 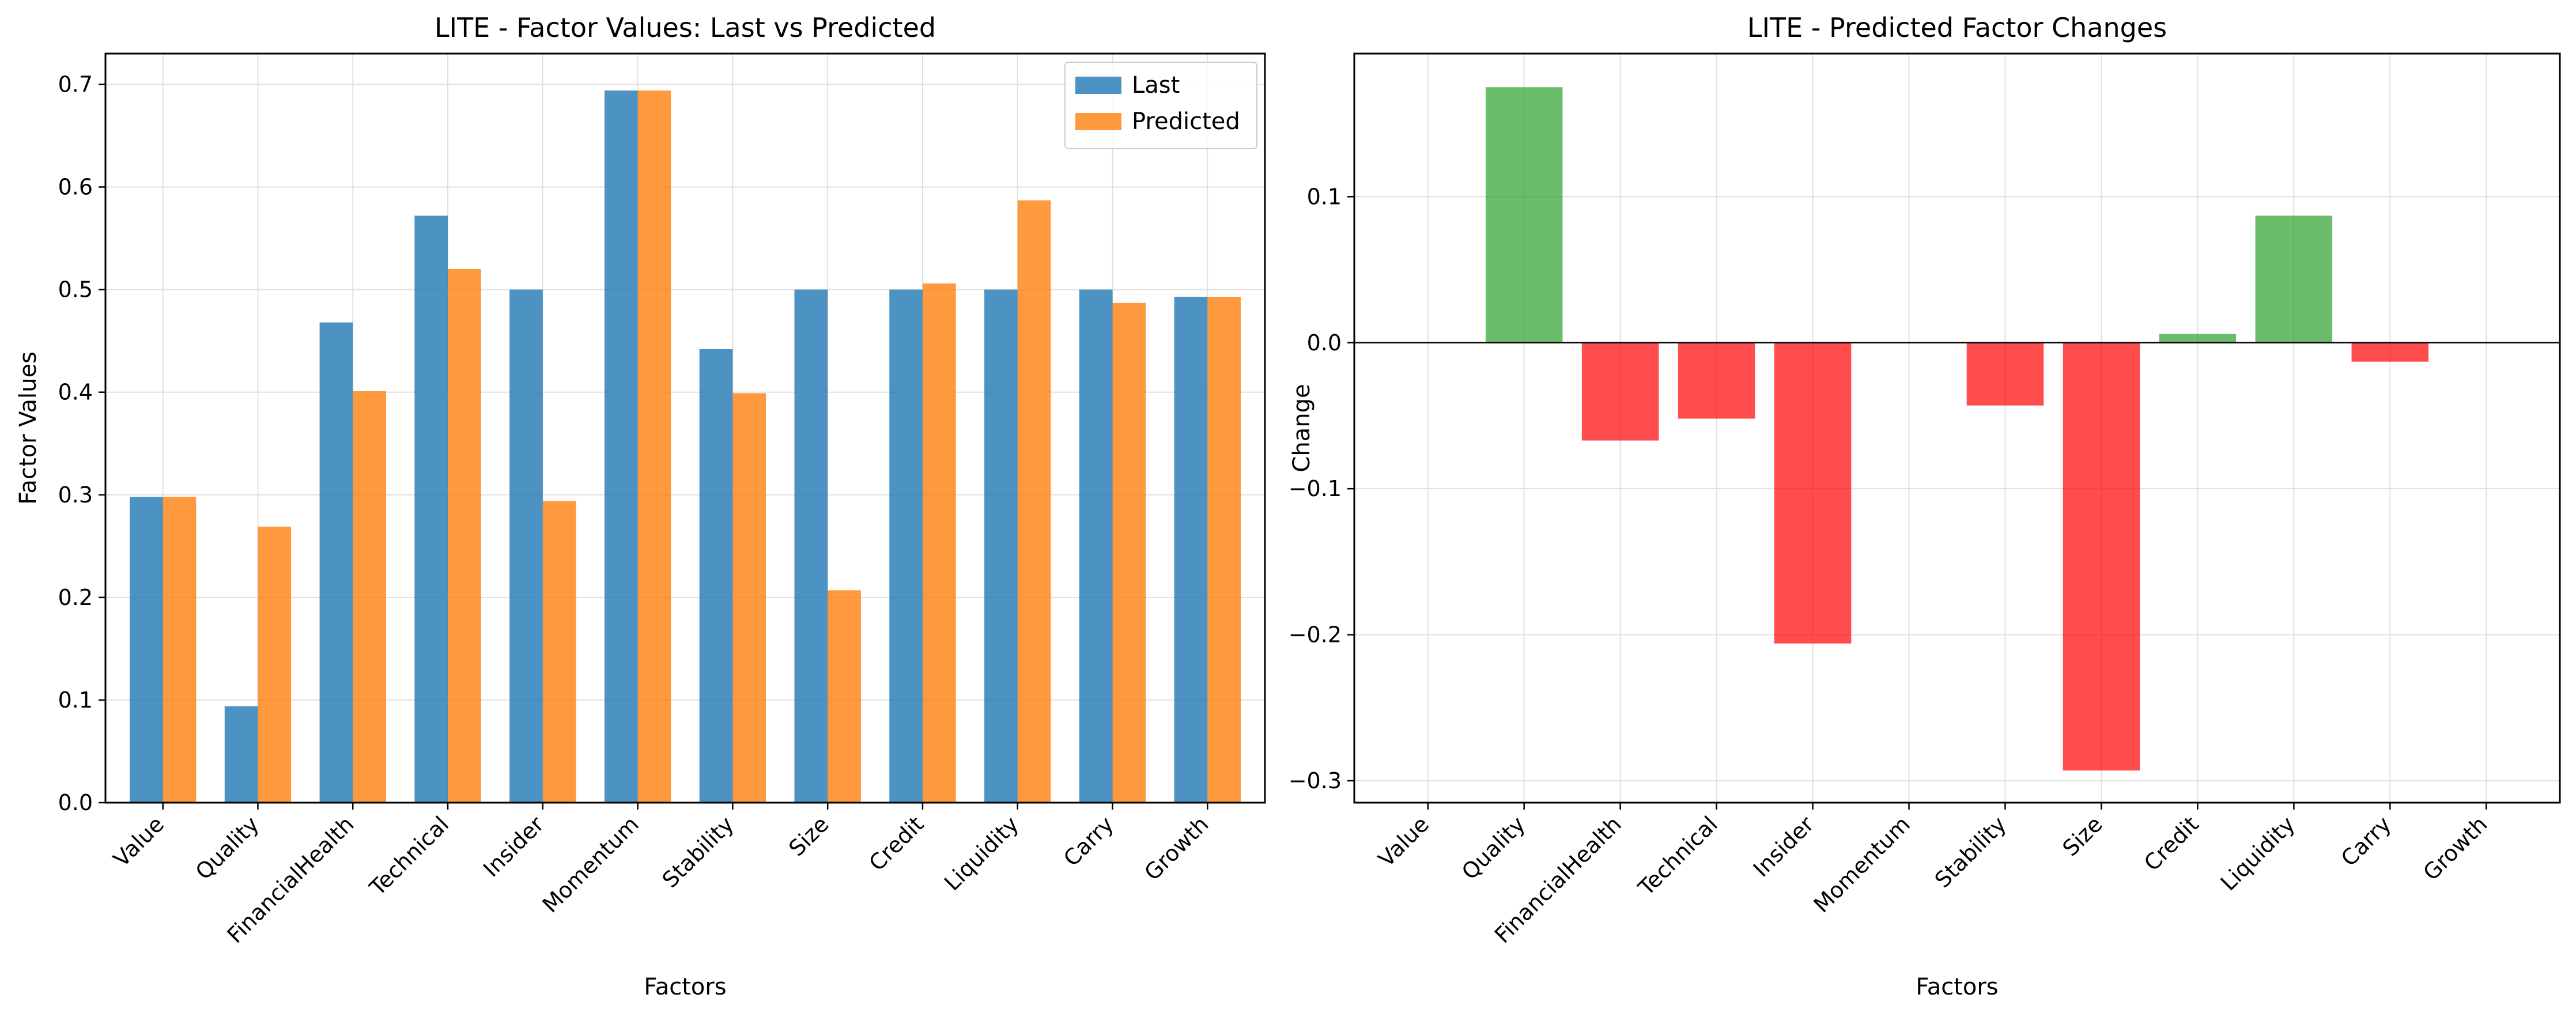 I want to click on bar-predicted-credit, so click(x=939, y=543).